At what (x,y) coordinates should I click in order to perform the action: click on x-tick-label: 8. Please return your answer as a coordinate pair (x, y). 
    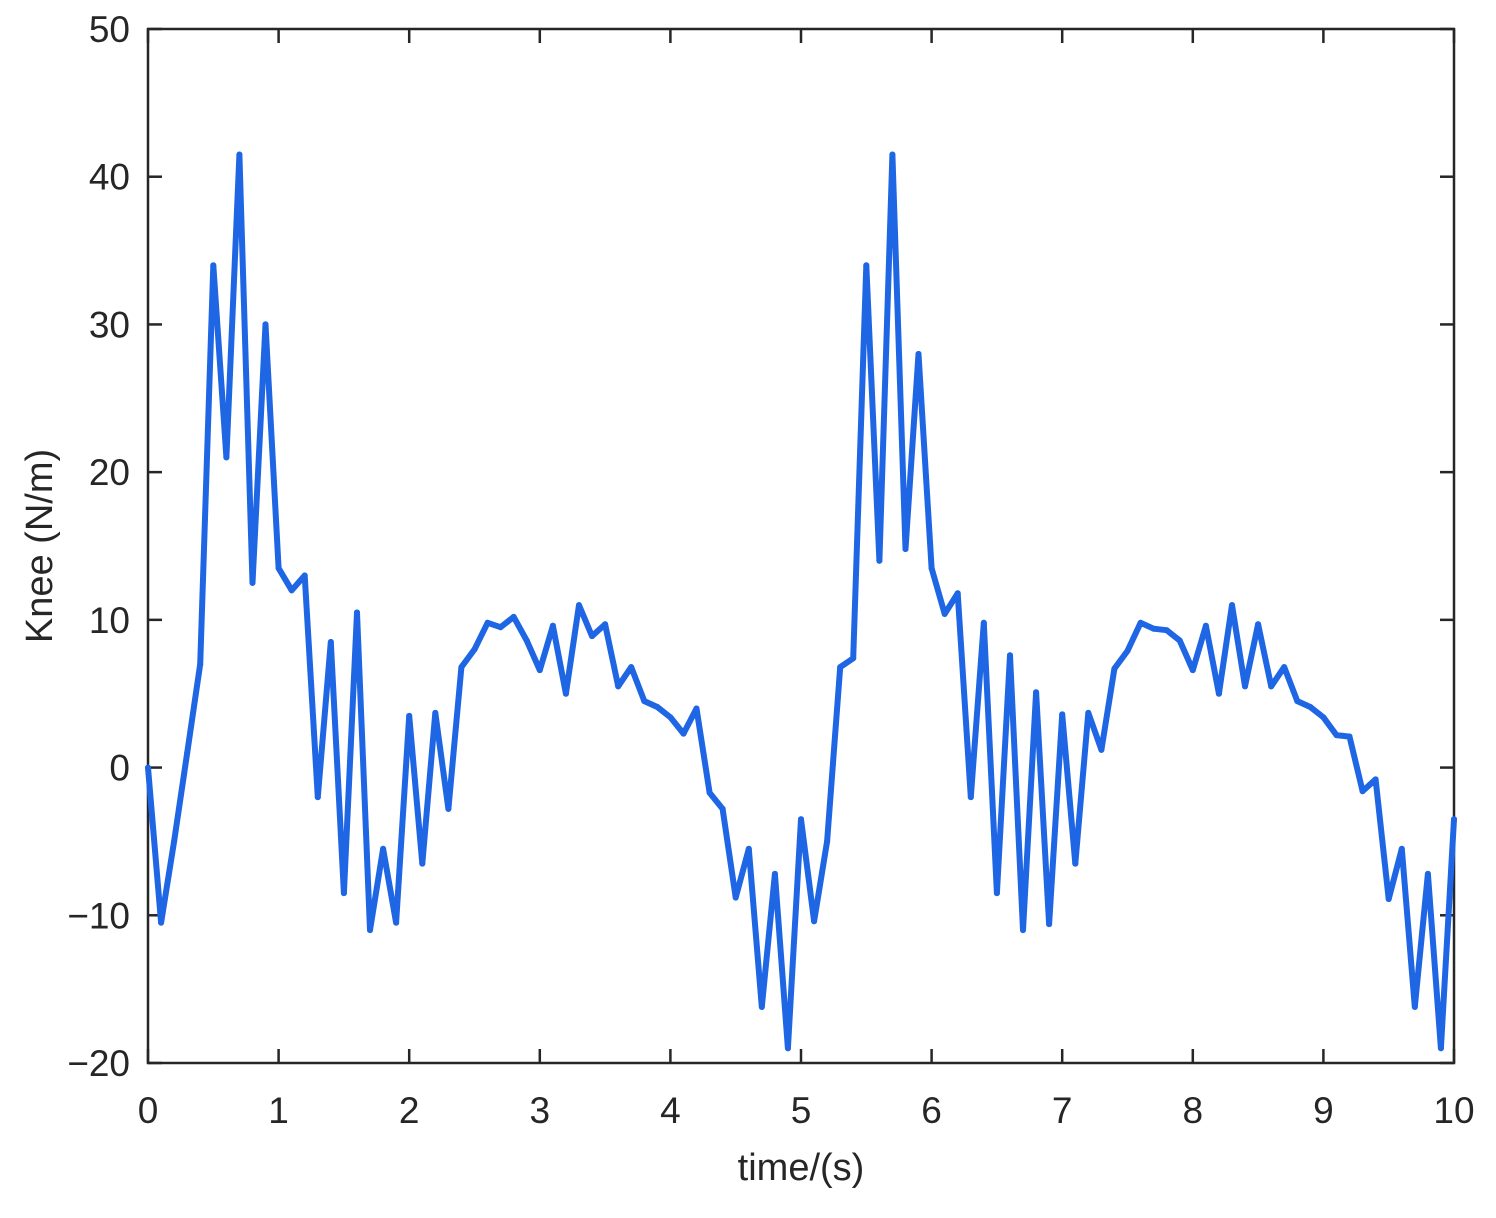
    Looking at the image, I should click on (1193, 1110).